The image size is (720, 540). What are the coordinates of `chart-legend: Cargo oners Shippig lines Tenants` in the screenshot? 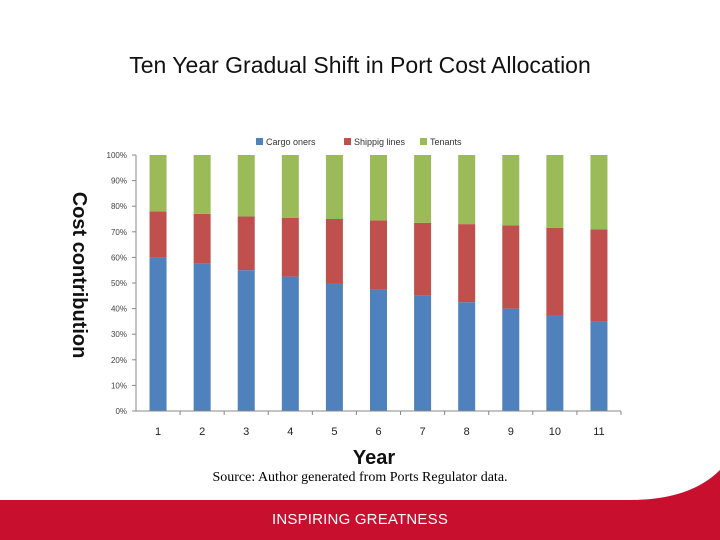 It's located at (359, 142).